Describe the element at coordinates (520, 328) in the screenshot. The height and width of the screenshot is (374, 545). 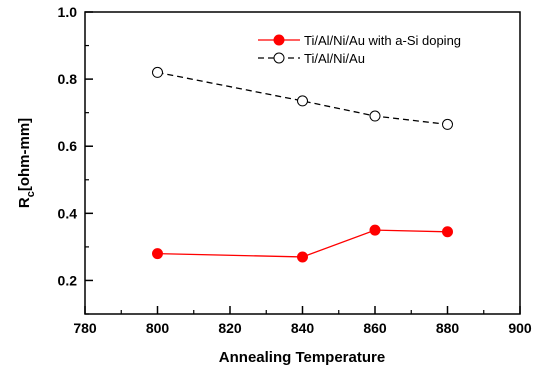
I see `x-tick-label: 900` at that location.